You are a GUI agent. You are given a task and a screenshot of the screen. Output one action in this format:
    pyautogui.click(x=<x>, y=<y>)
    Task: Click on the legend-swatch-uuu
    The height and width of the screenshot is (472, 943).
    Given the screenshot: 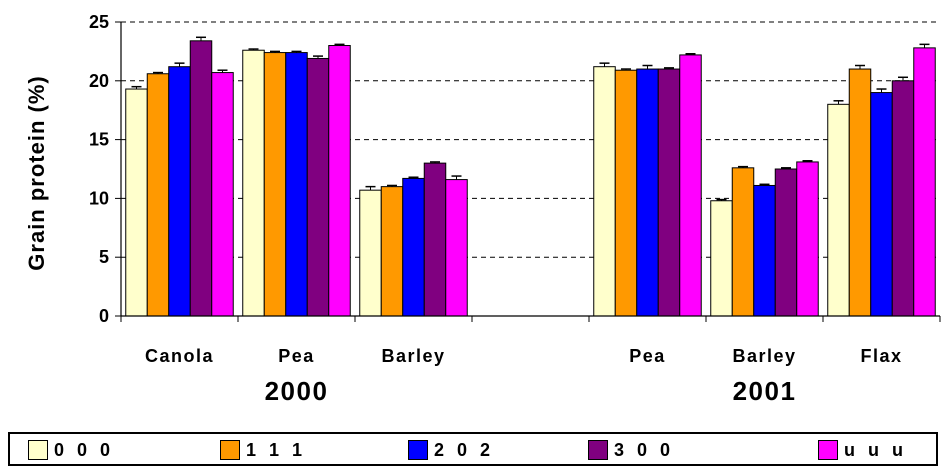 What is the action you would take?
    pyautogui.click(x=828, y=450)
    